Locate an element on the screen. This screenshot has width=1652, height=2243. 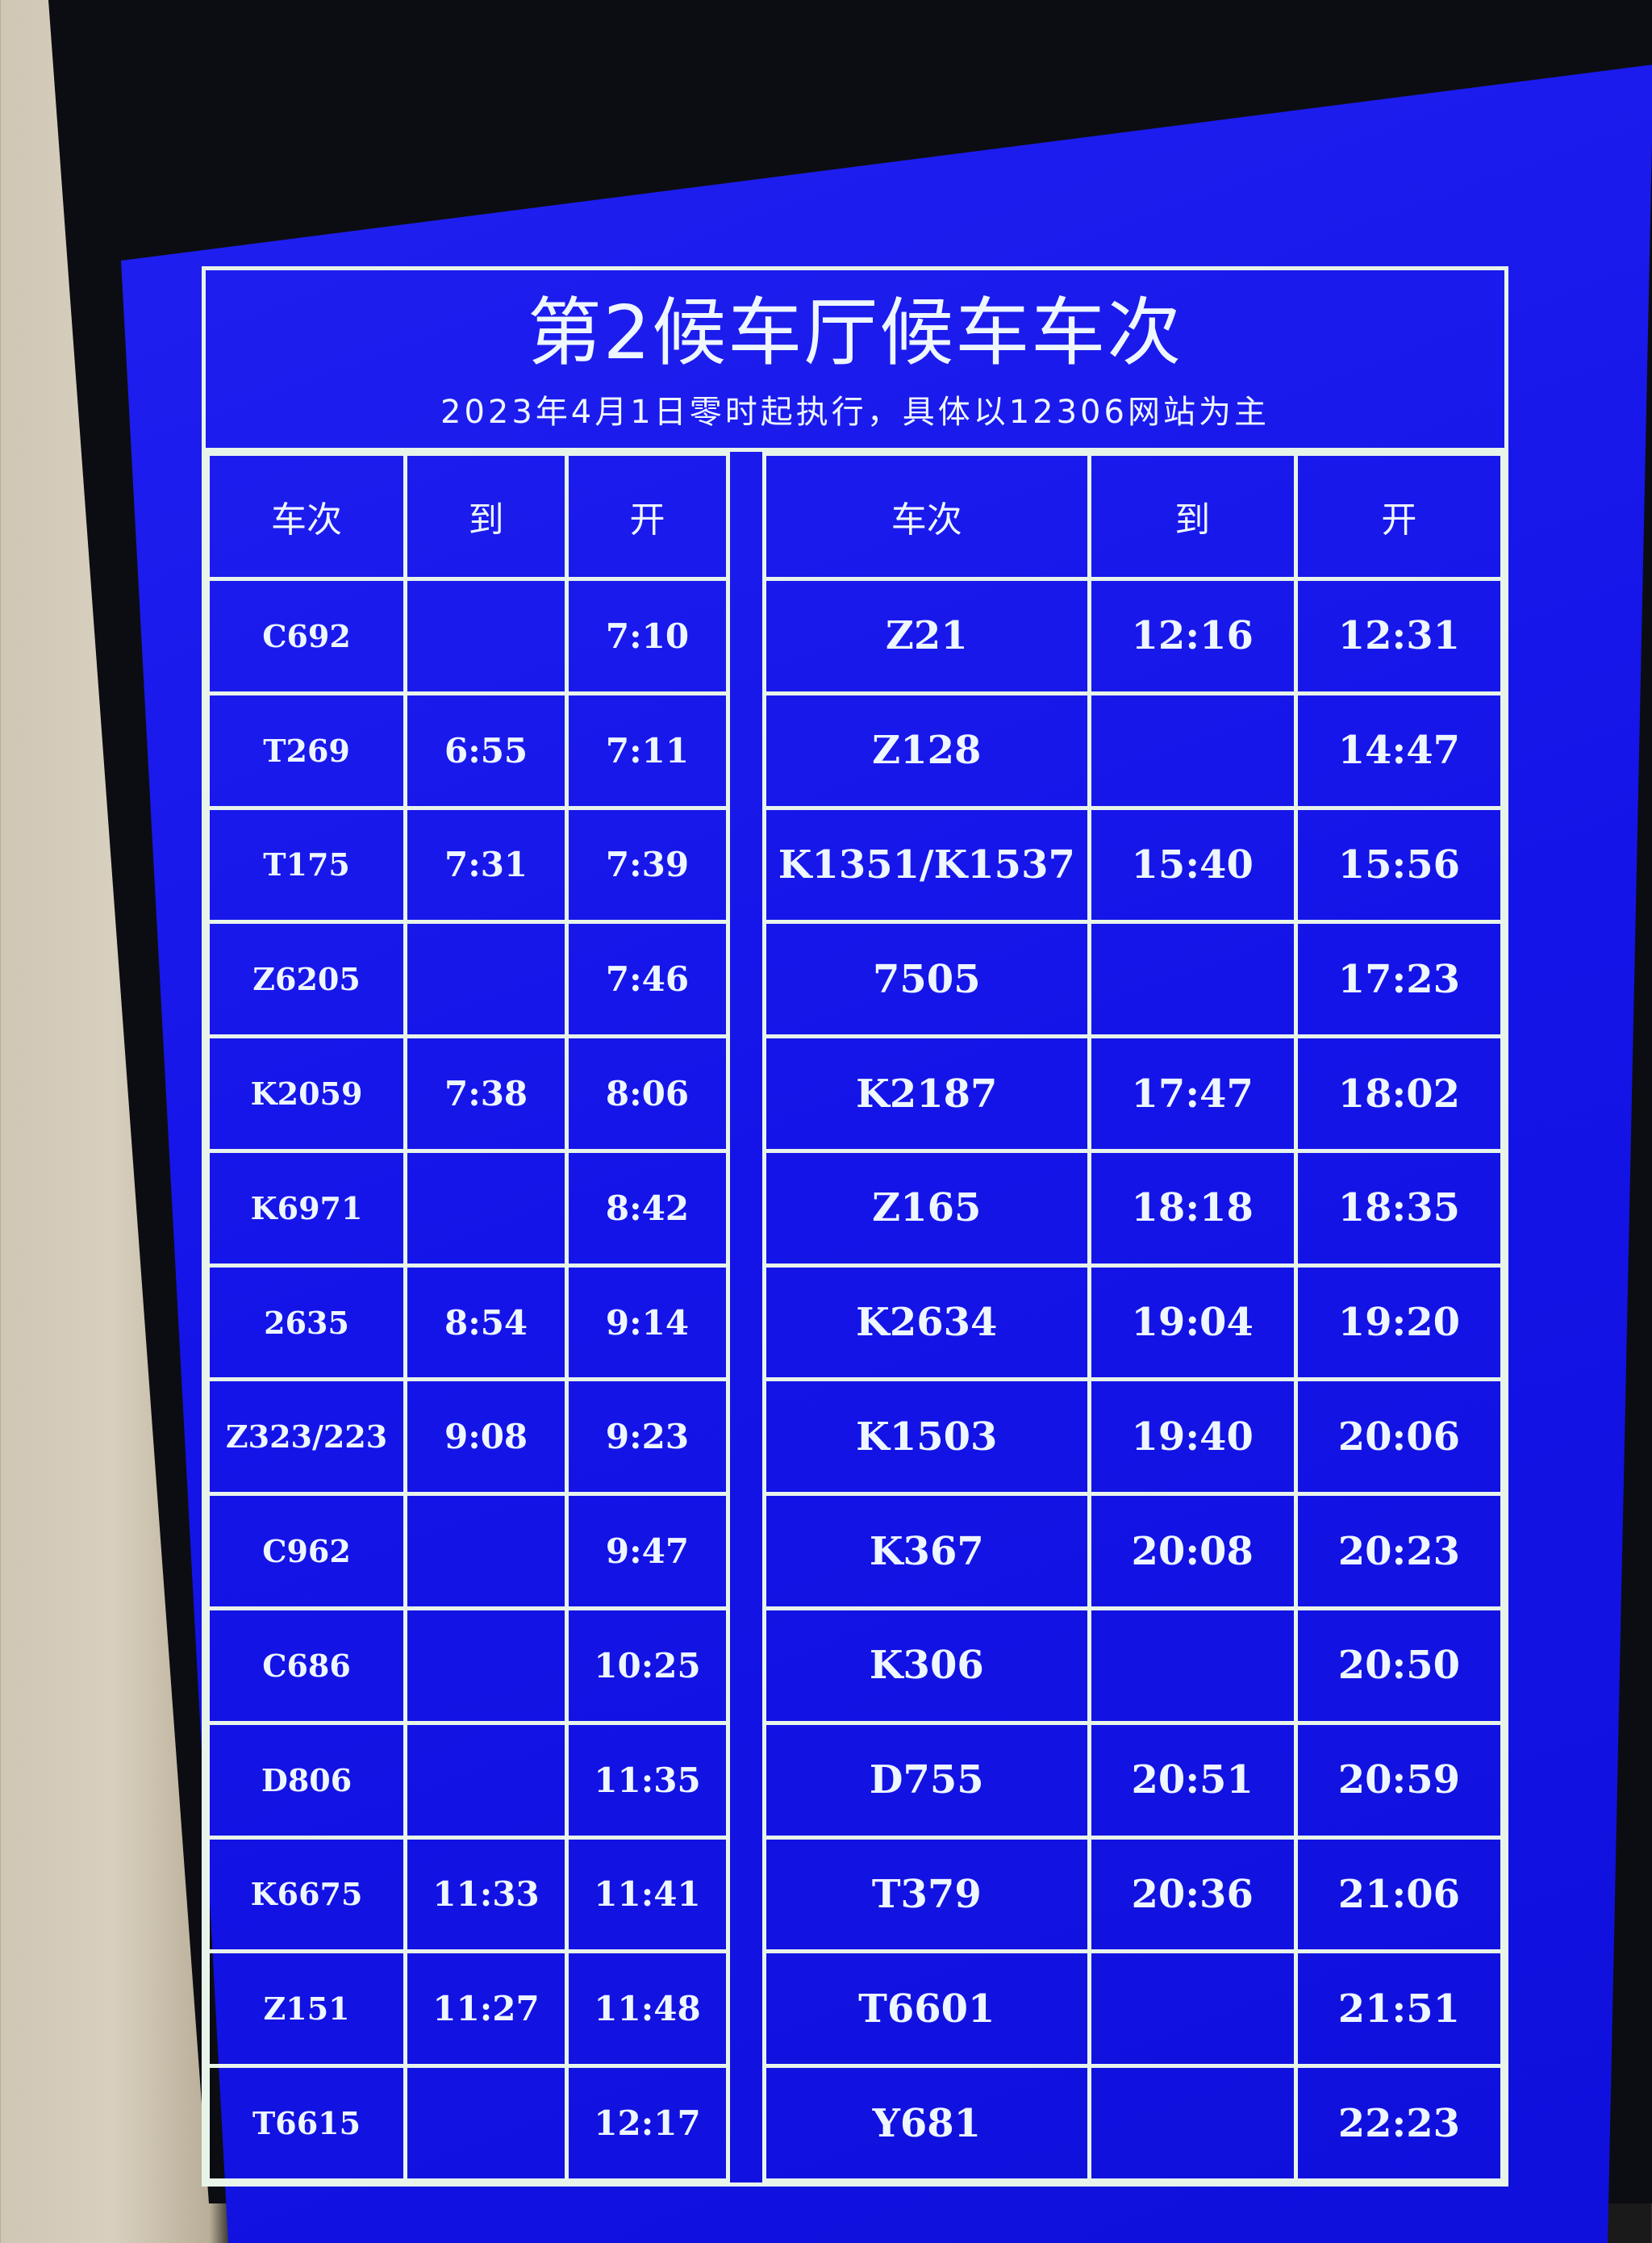
table-row: D755 20:51 20:59 is located at coordinates (1133, 1780).